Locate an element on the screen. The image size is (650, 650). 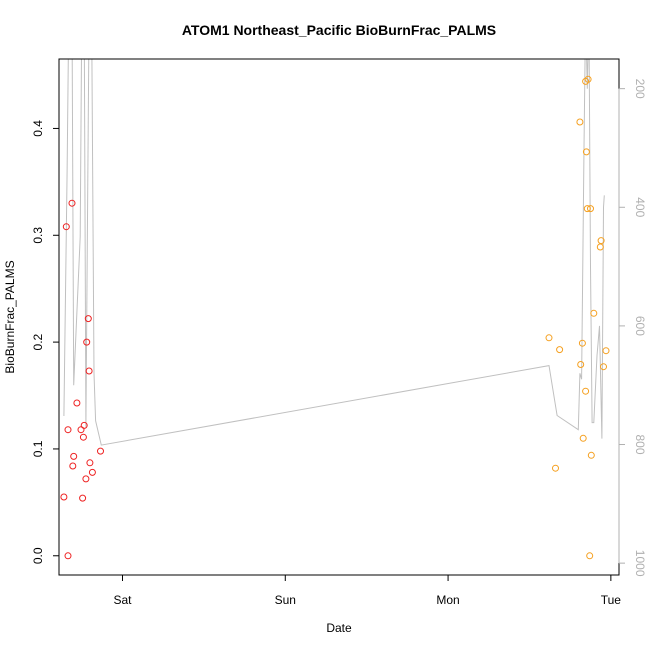
y2-tick-label: 400 is located at coordinates (640, 207).